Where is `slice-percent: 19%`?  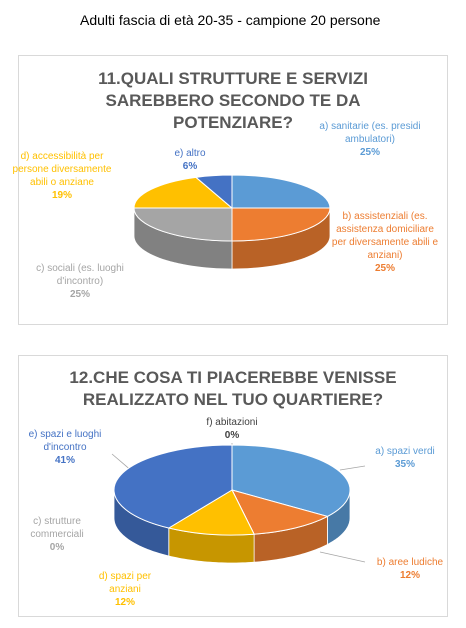
slice-percent: 19% is located at coordinates (61, 195).